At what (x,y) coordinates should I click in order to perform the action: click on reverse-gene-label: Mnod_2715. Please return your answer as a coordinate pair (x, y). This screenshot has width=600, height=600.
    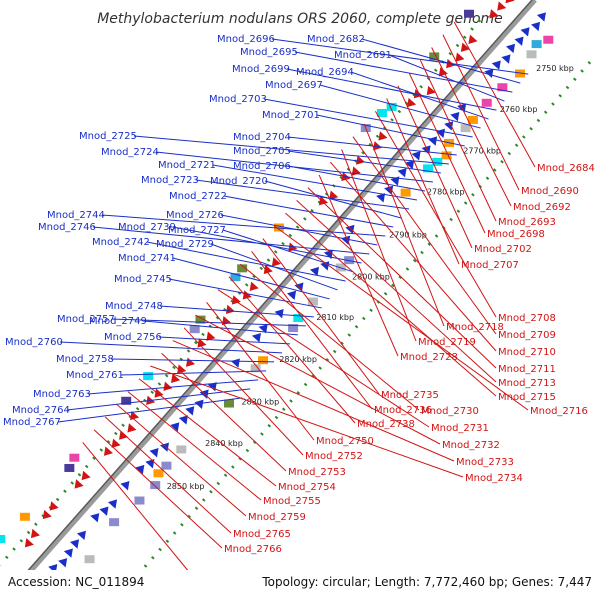
    Looking at the image, I should click on (527, 397).